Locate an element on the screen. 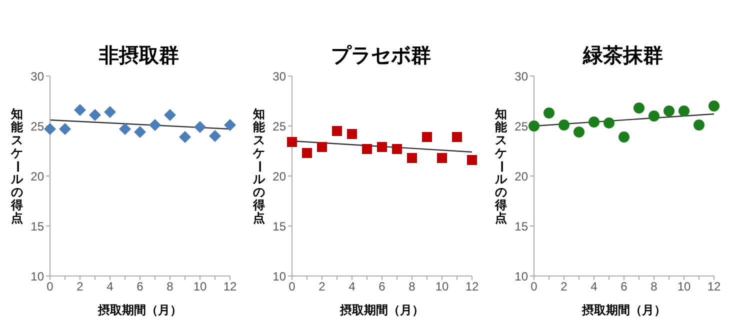 Image resolution: width=744 pixels, height=330 pixels. chart-title: 非摂取群 is located at coordinates (139, 56).